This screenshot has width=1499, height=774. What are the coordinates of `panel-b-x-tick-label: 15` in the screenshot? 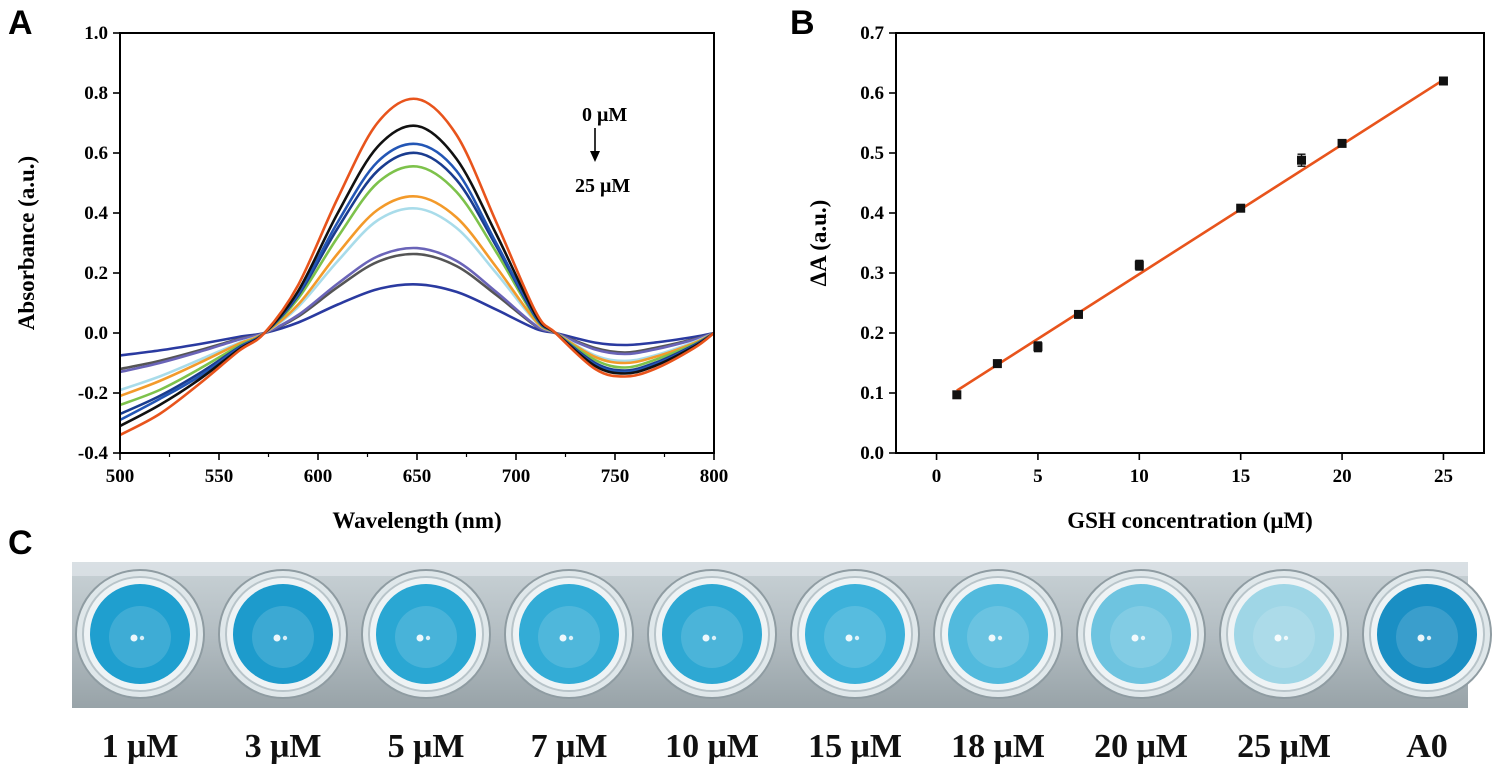 It's located at (1240, 476).